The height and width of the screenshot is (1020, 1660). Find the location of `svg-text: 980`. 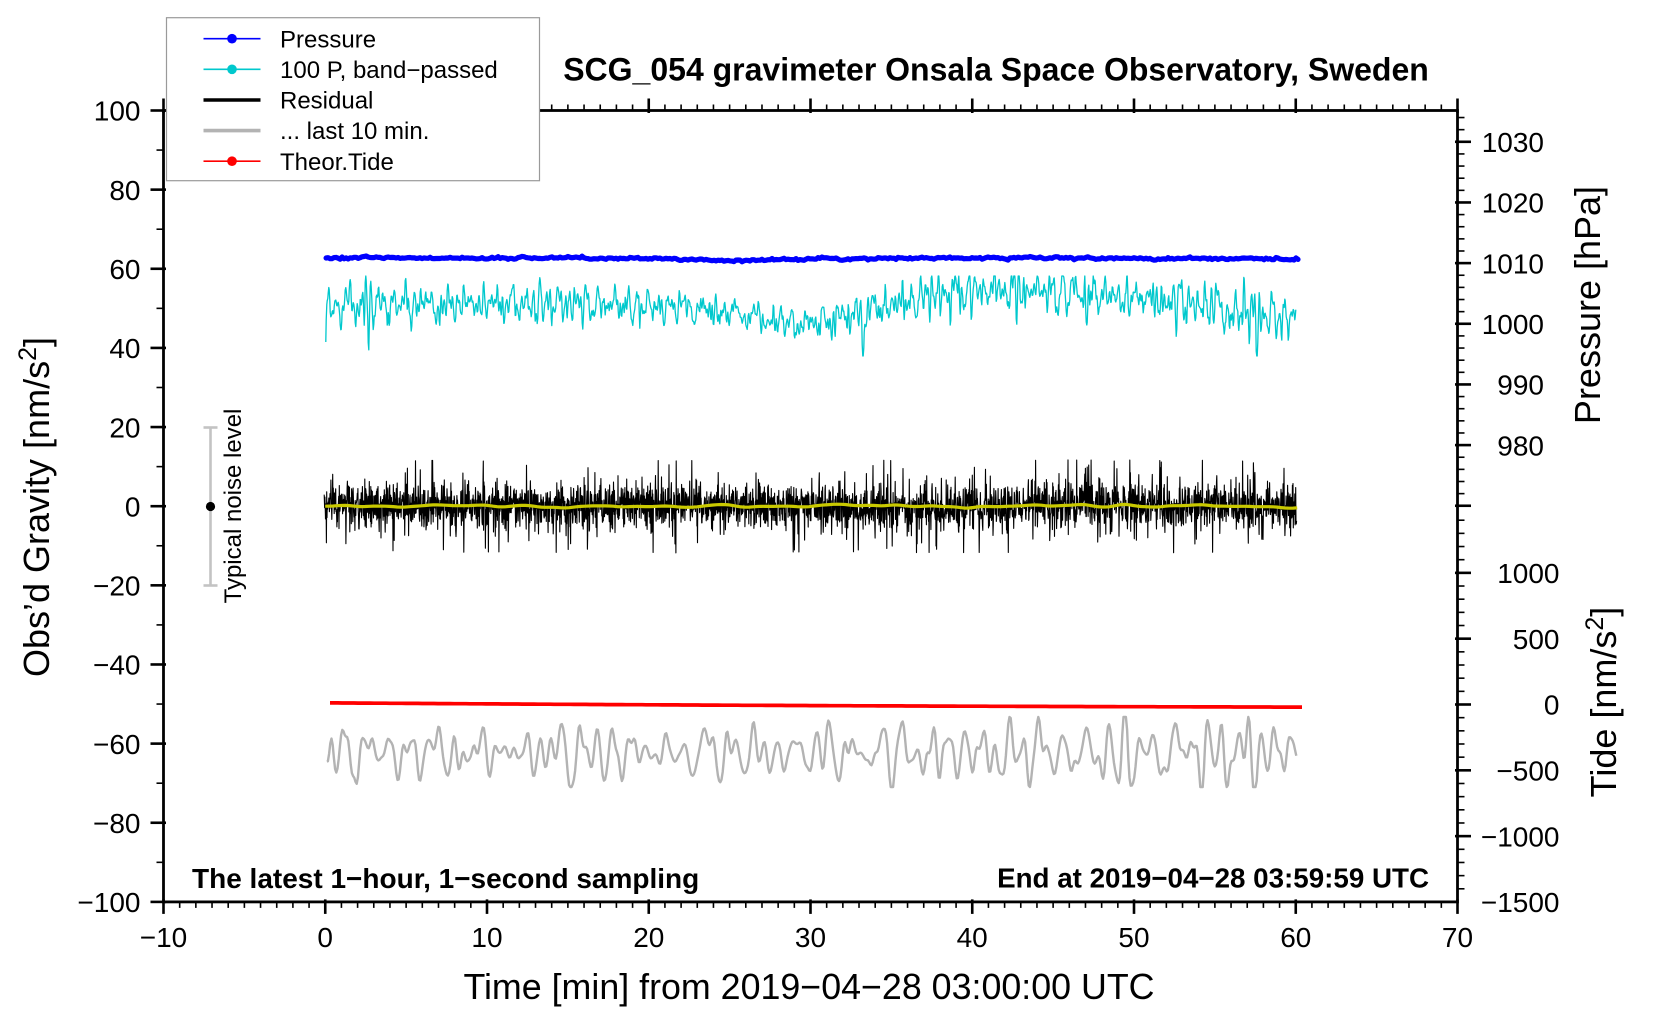

svg-text: 980 is located at coordinates (1520, 445).